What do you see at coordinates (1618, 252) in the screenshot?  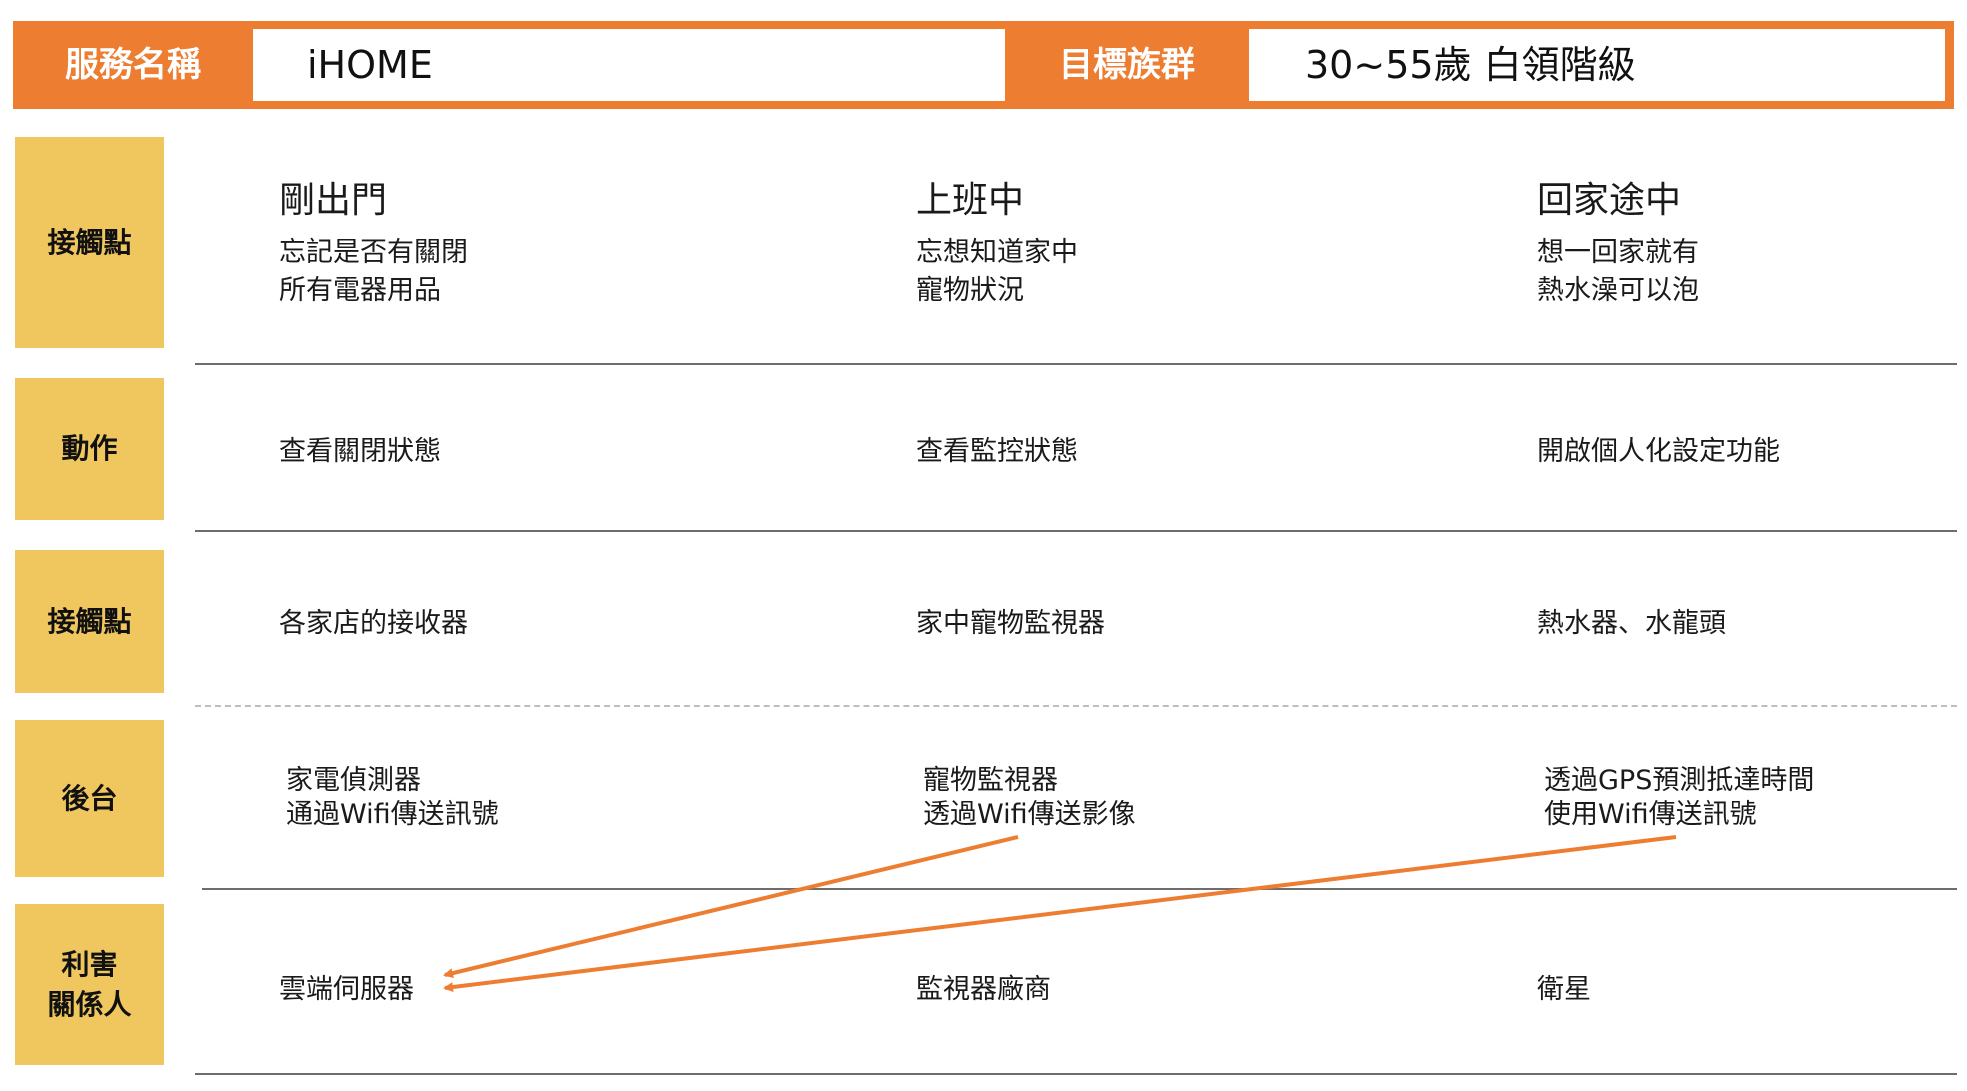 I see `cell-line: 想一回家就有` at bounding box center [1618, 252].